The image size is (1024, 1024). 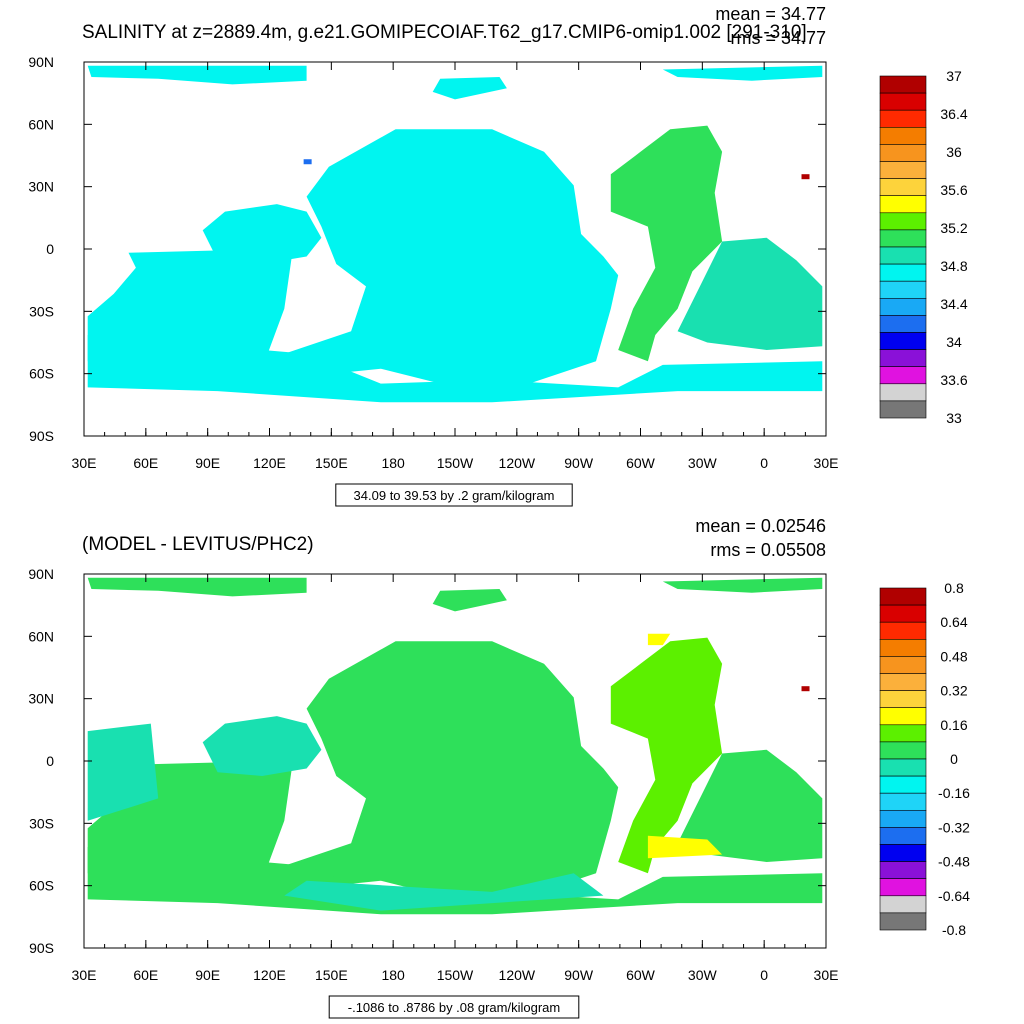 I want to click on x-tick-label: 120E, so click(x=269, y=463).